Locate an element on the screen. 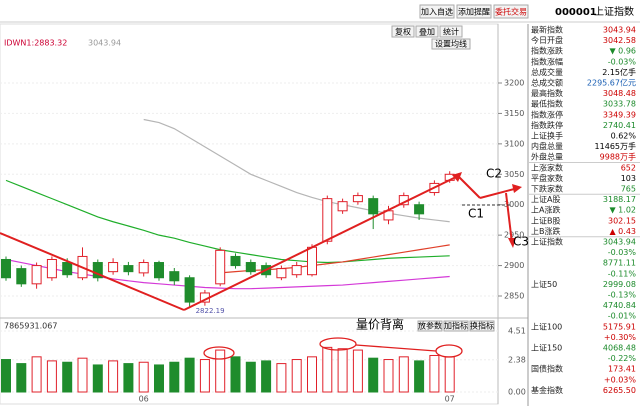 Image resolution: width=640 pixels, height=406 pixels. button-label: 加入自选 is located at coordinates (437, 12).